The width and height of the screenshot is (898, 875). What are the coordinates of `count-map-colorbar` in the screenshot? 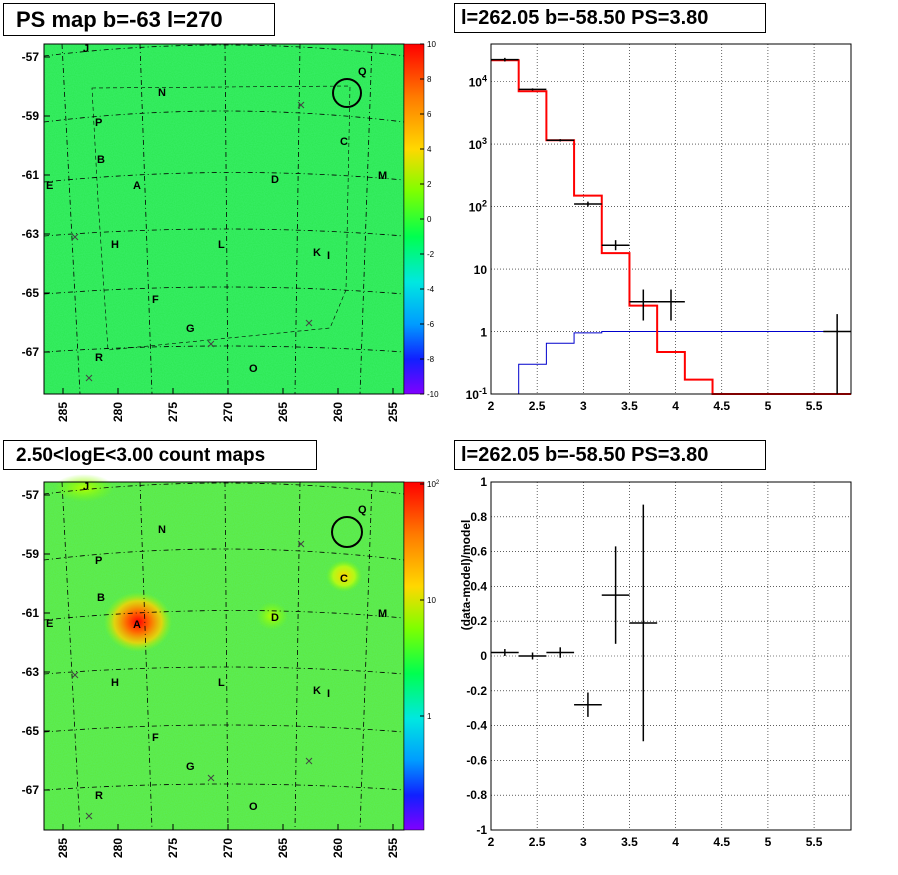 It's located at (414, 656).